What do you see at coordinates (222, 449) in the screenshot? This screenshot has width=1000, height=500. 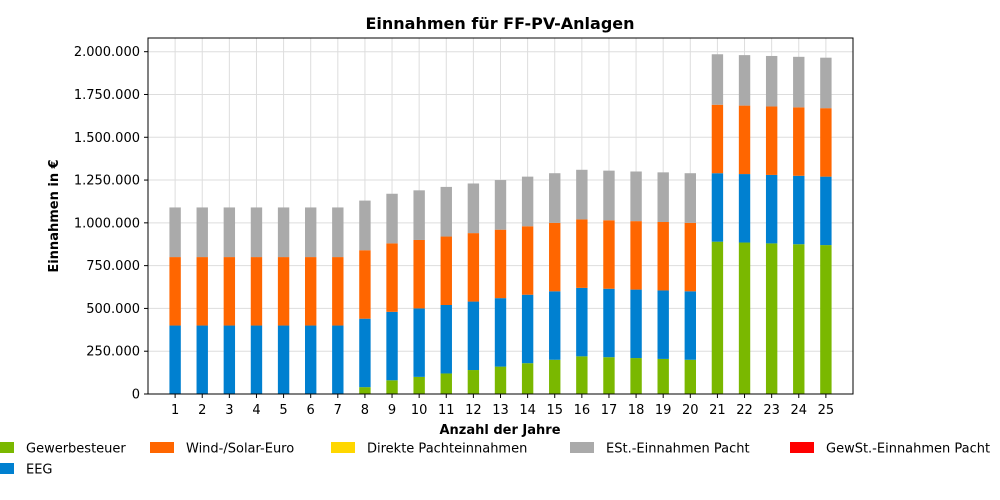 I see `legend-item: Wind-/Solar-Euro` at bounding box center [222, 449].